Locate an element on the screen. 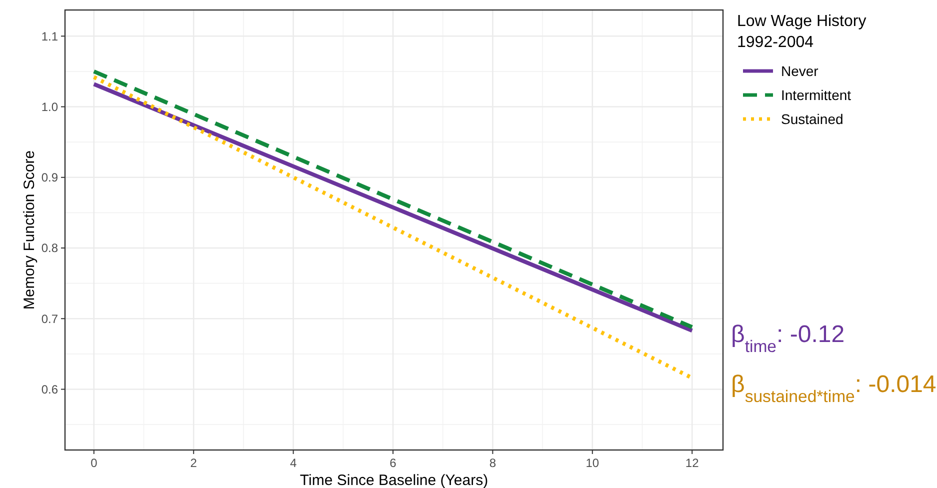 The width and height of the screenshot is (937, 488). legend-label: Sustained is located at coordinates (812, 118).